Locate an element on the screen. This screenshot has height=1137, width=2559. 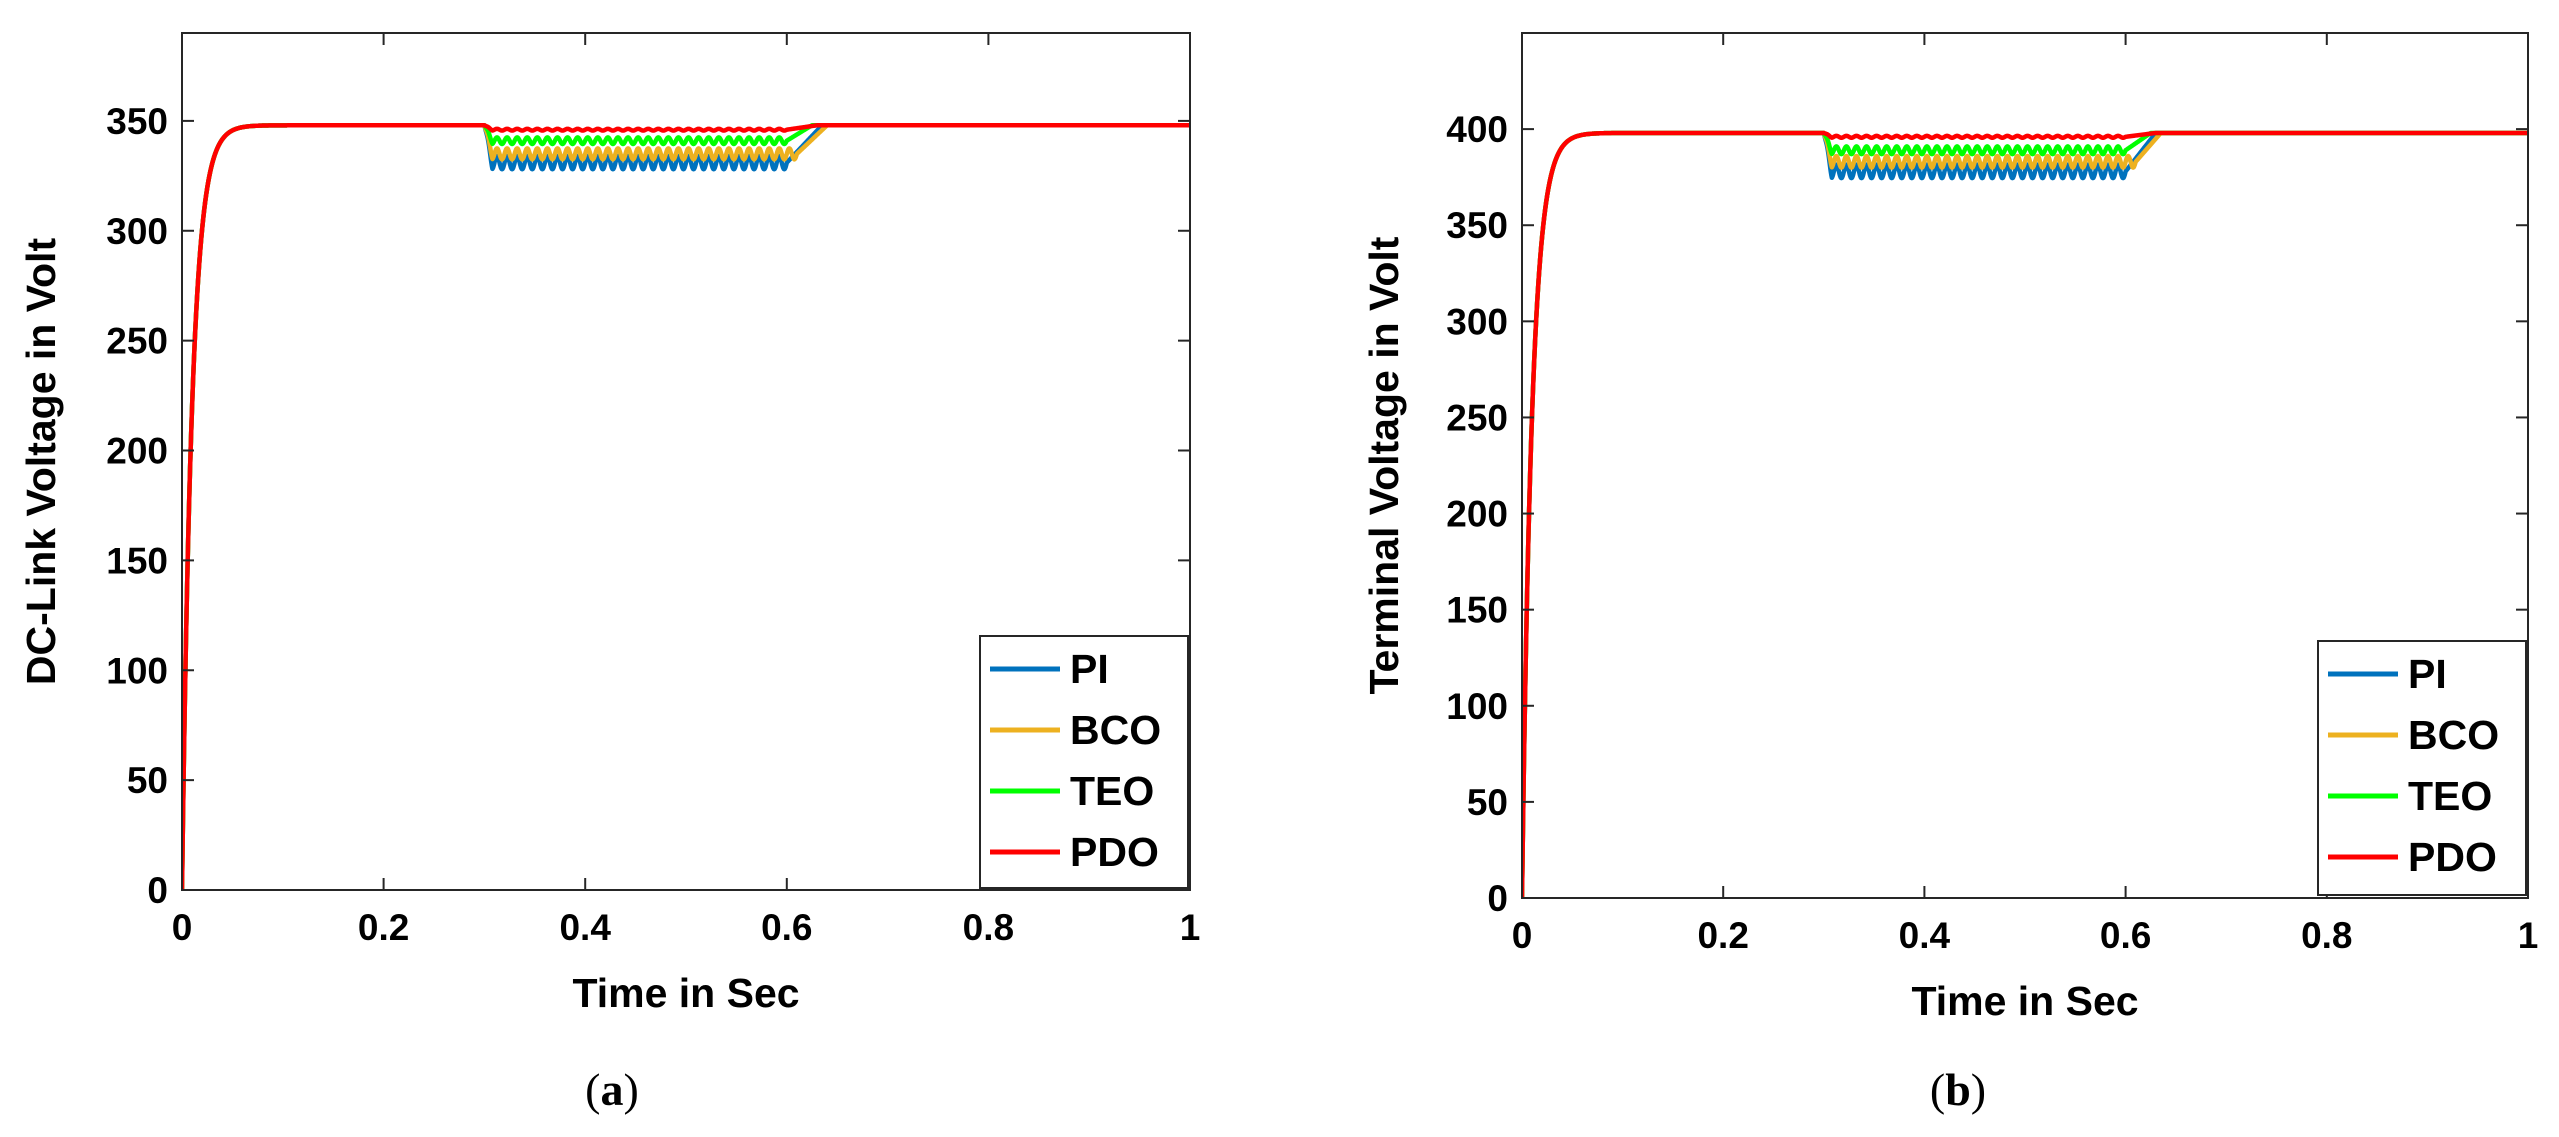
y-tick-label: 400 is located at coordinates (1477, 129).